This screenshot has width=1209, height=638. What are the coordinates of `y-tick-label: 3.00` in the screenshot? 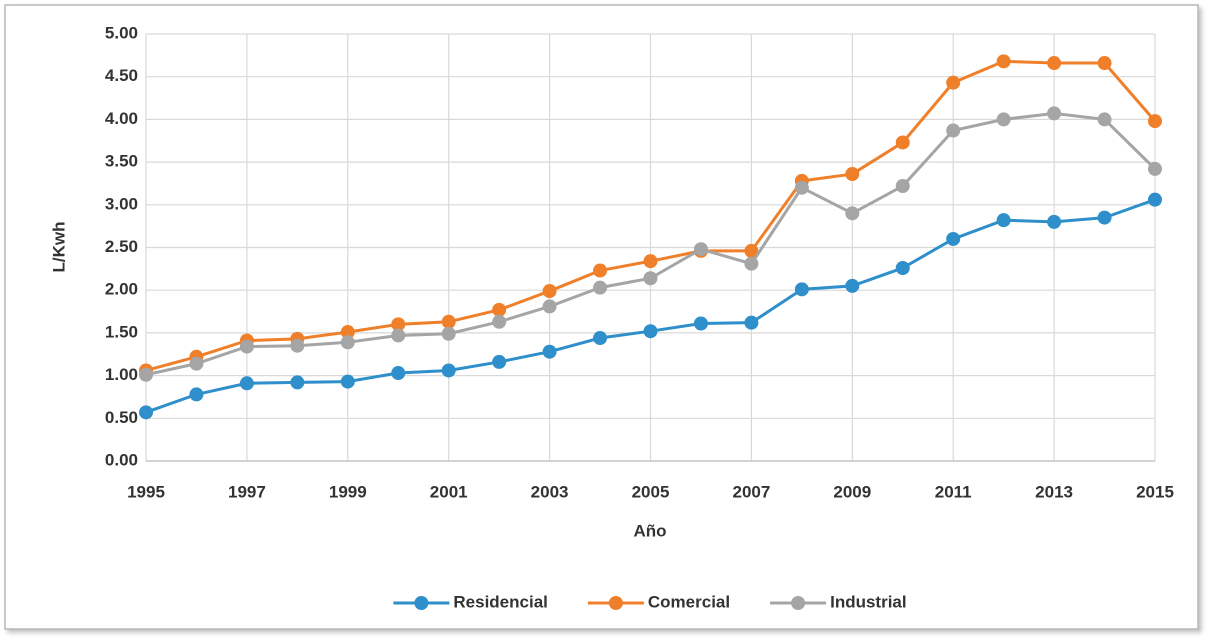 It's located at (121, 203).